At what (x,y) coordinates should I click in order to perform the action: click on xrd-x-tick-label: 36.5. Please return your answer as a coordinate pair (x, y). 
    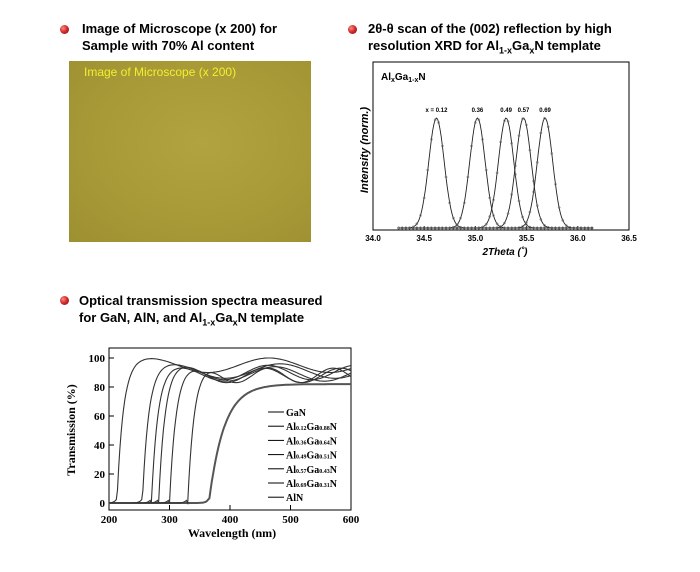
    Looking at the image, I should click on (629, 238).